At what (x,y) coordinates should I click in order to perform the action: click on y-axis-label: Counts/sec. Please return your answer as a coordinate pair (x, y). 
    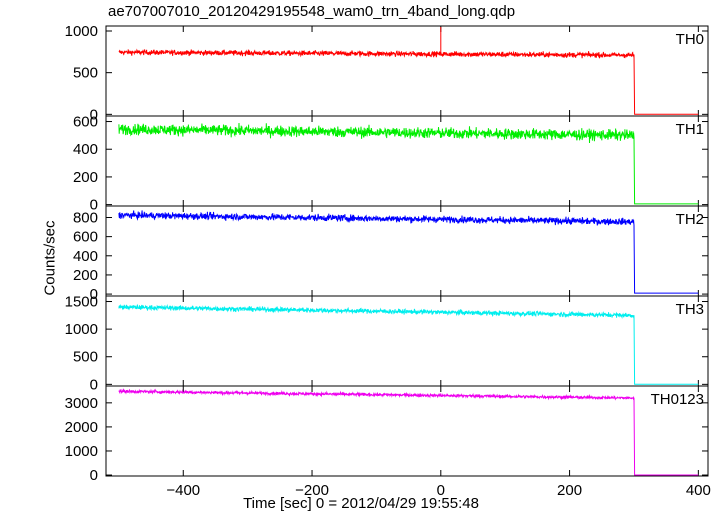
    Looking at the image, I should click on (50, 258).